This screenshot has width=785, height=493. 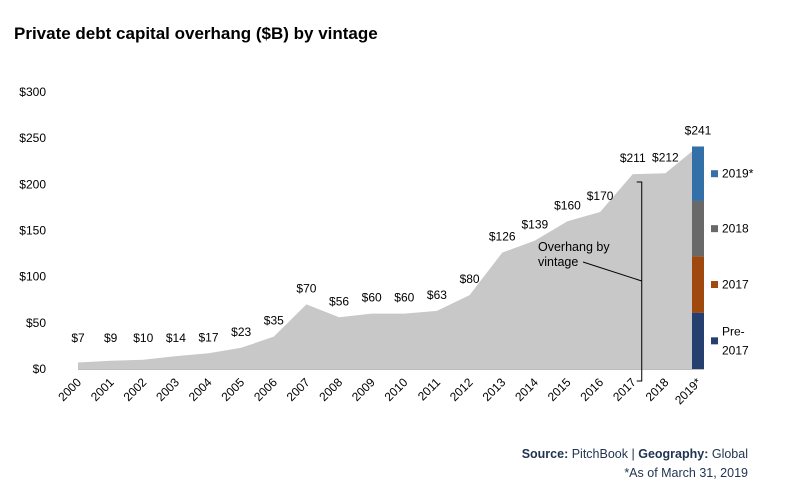 I want to click on x-tick-label: 2007, so click(x=298, y=389).